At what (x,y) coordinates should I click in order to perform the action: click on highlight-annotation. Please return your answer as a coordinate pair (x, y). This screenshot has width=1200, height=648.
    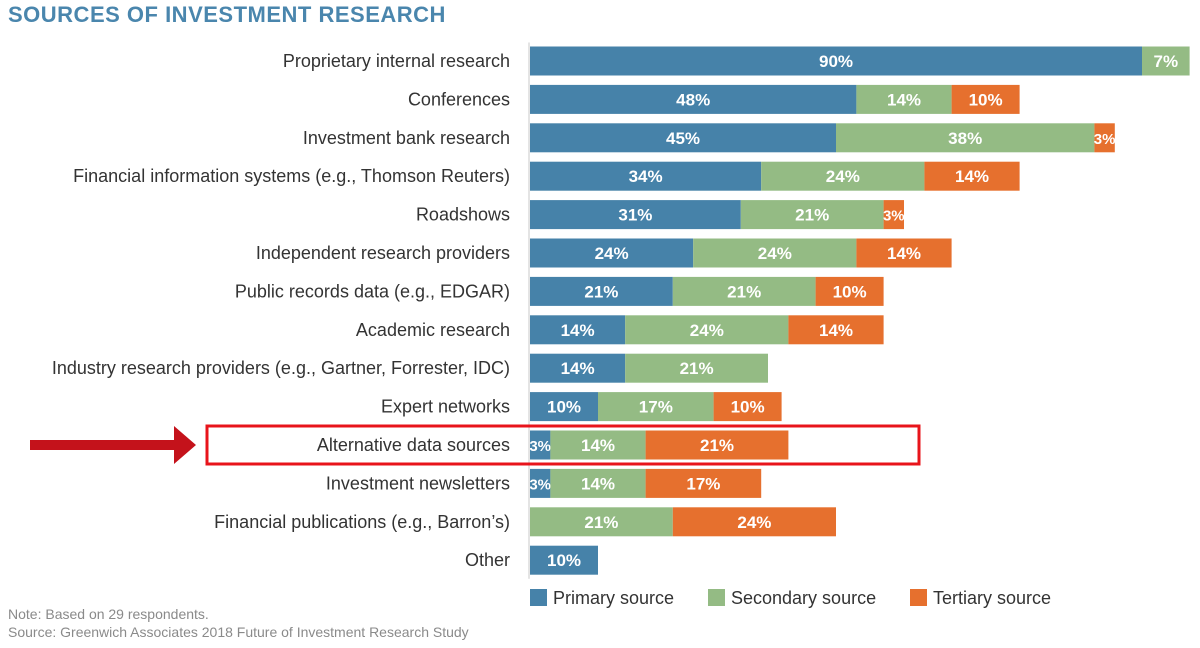
    Looking at the image, I should click on (475, 445).